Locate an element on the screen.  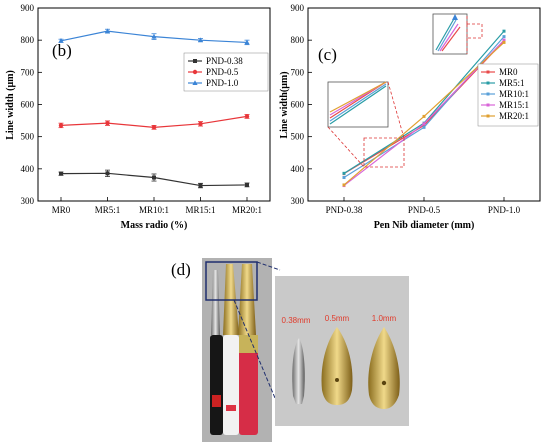
pen-photo is located at coordinates (237, 350).